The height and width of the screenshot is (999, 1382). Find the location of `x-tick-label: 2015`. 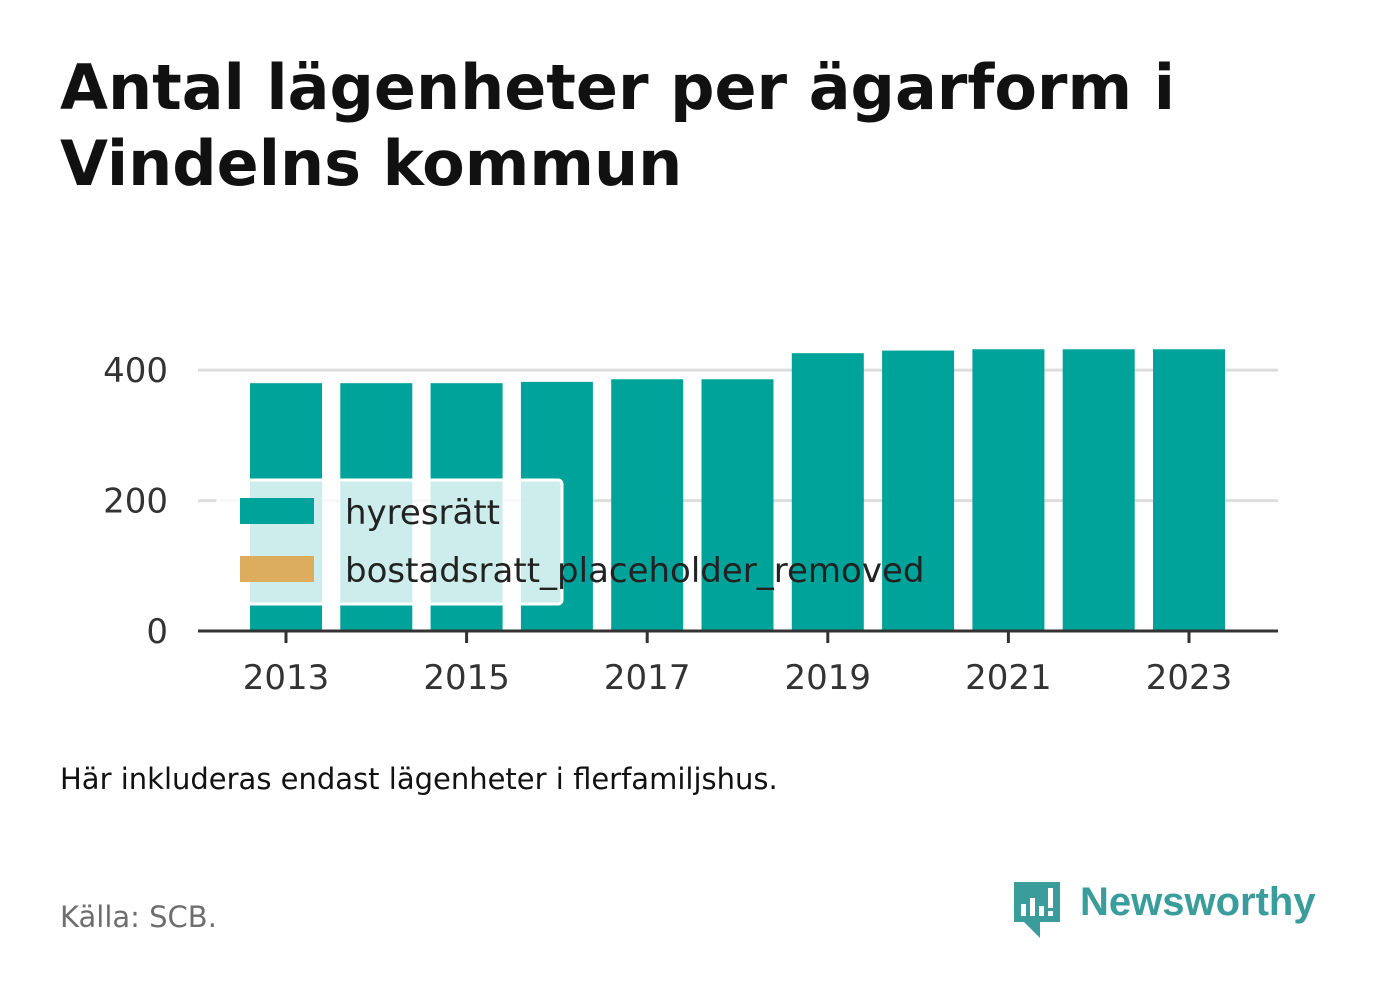

x-tick-label: 2015 is located at coordinates (466, 678).